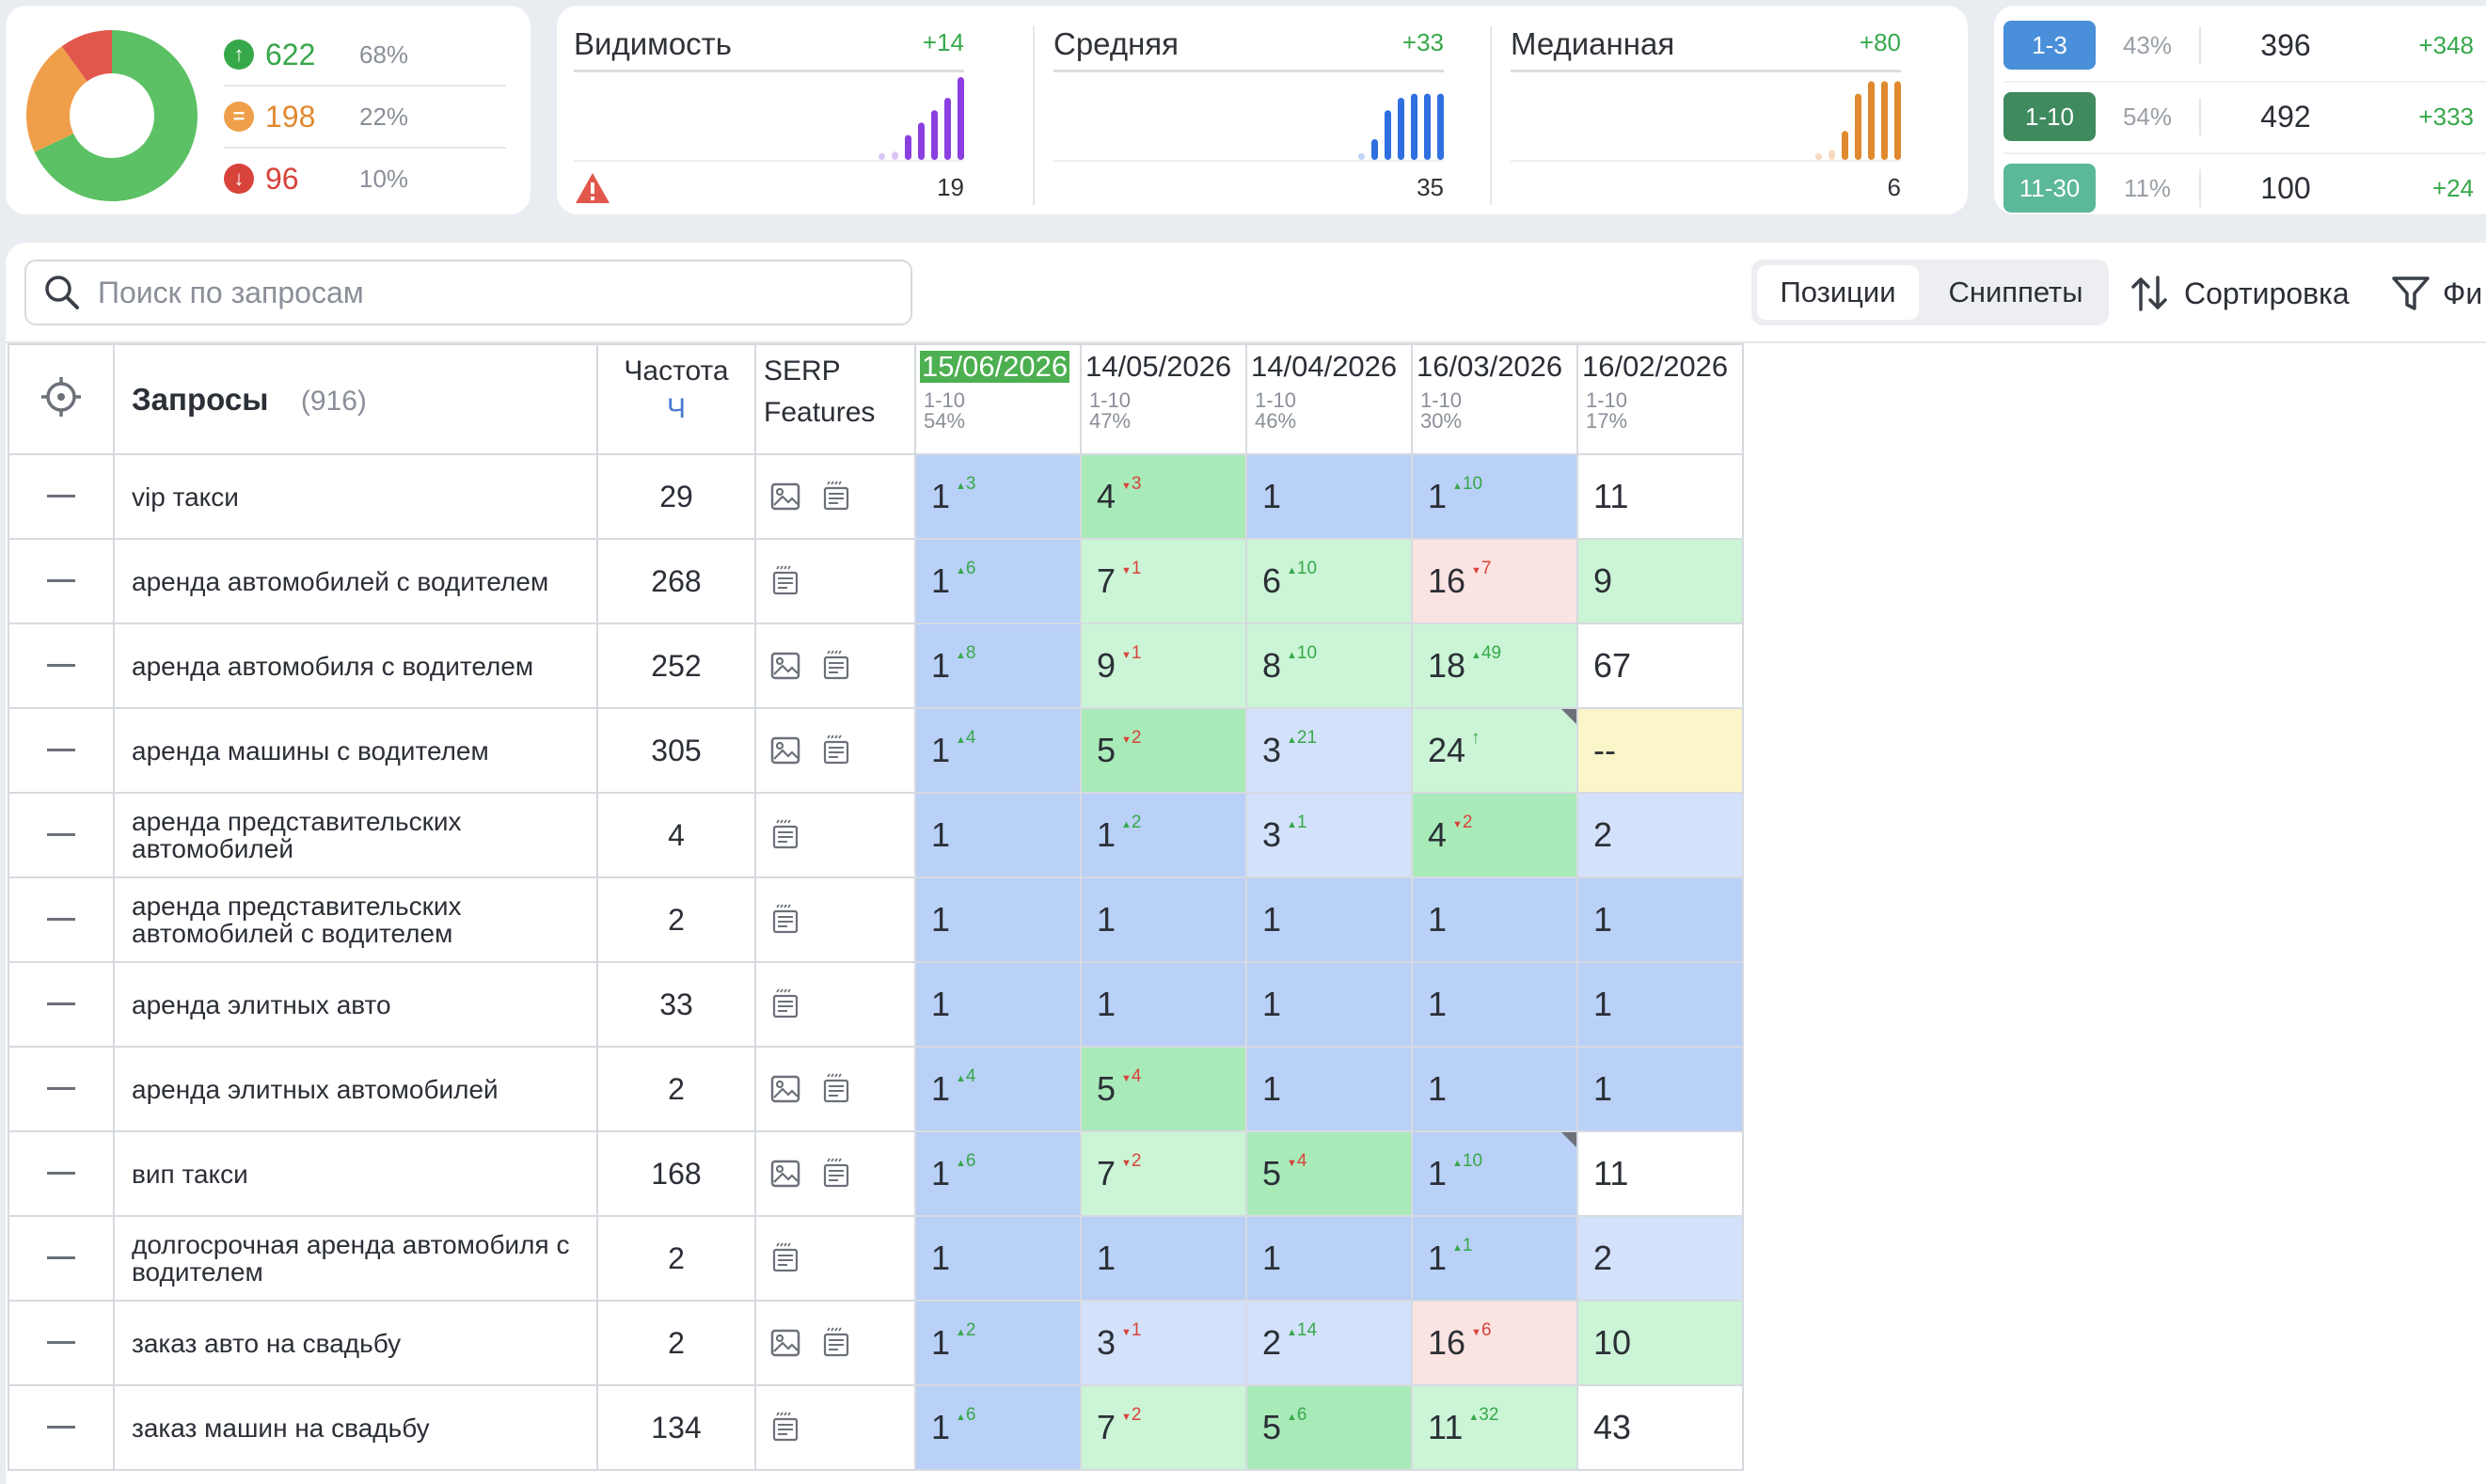 Image resolution: width=2486 pixels, height=1484 pixels. What do you see at coordinates (998, 399) in the screenshot?
I see `date-column-header: 15/06/2026 1-10 54%` at bounding box center [998, 399].